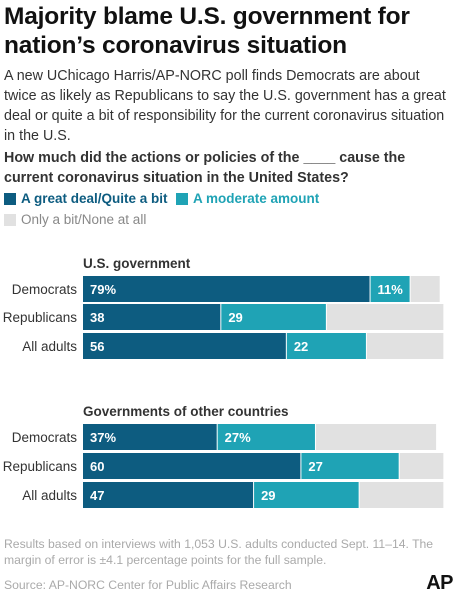 Image resolution: width=459 pixels, height=599 pixels. Describe the element at coordinates (97, 466) in the screenshot. I see `data-label-2-2-great: 60` at that location.